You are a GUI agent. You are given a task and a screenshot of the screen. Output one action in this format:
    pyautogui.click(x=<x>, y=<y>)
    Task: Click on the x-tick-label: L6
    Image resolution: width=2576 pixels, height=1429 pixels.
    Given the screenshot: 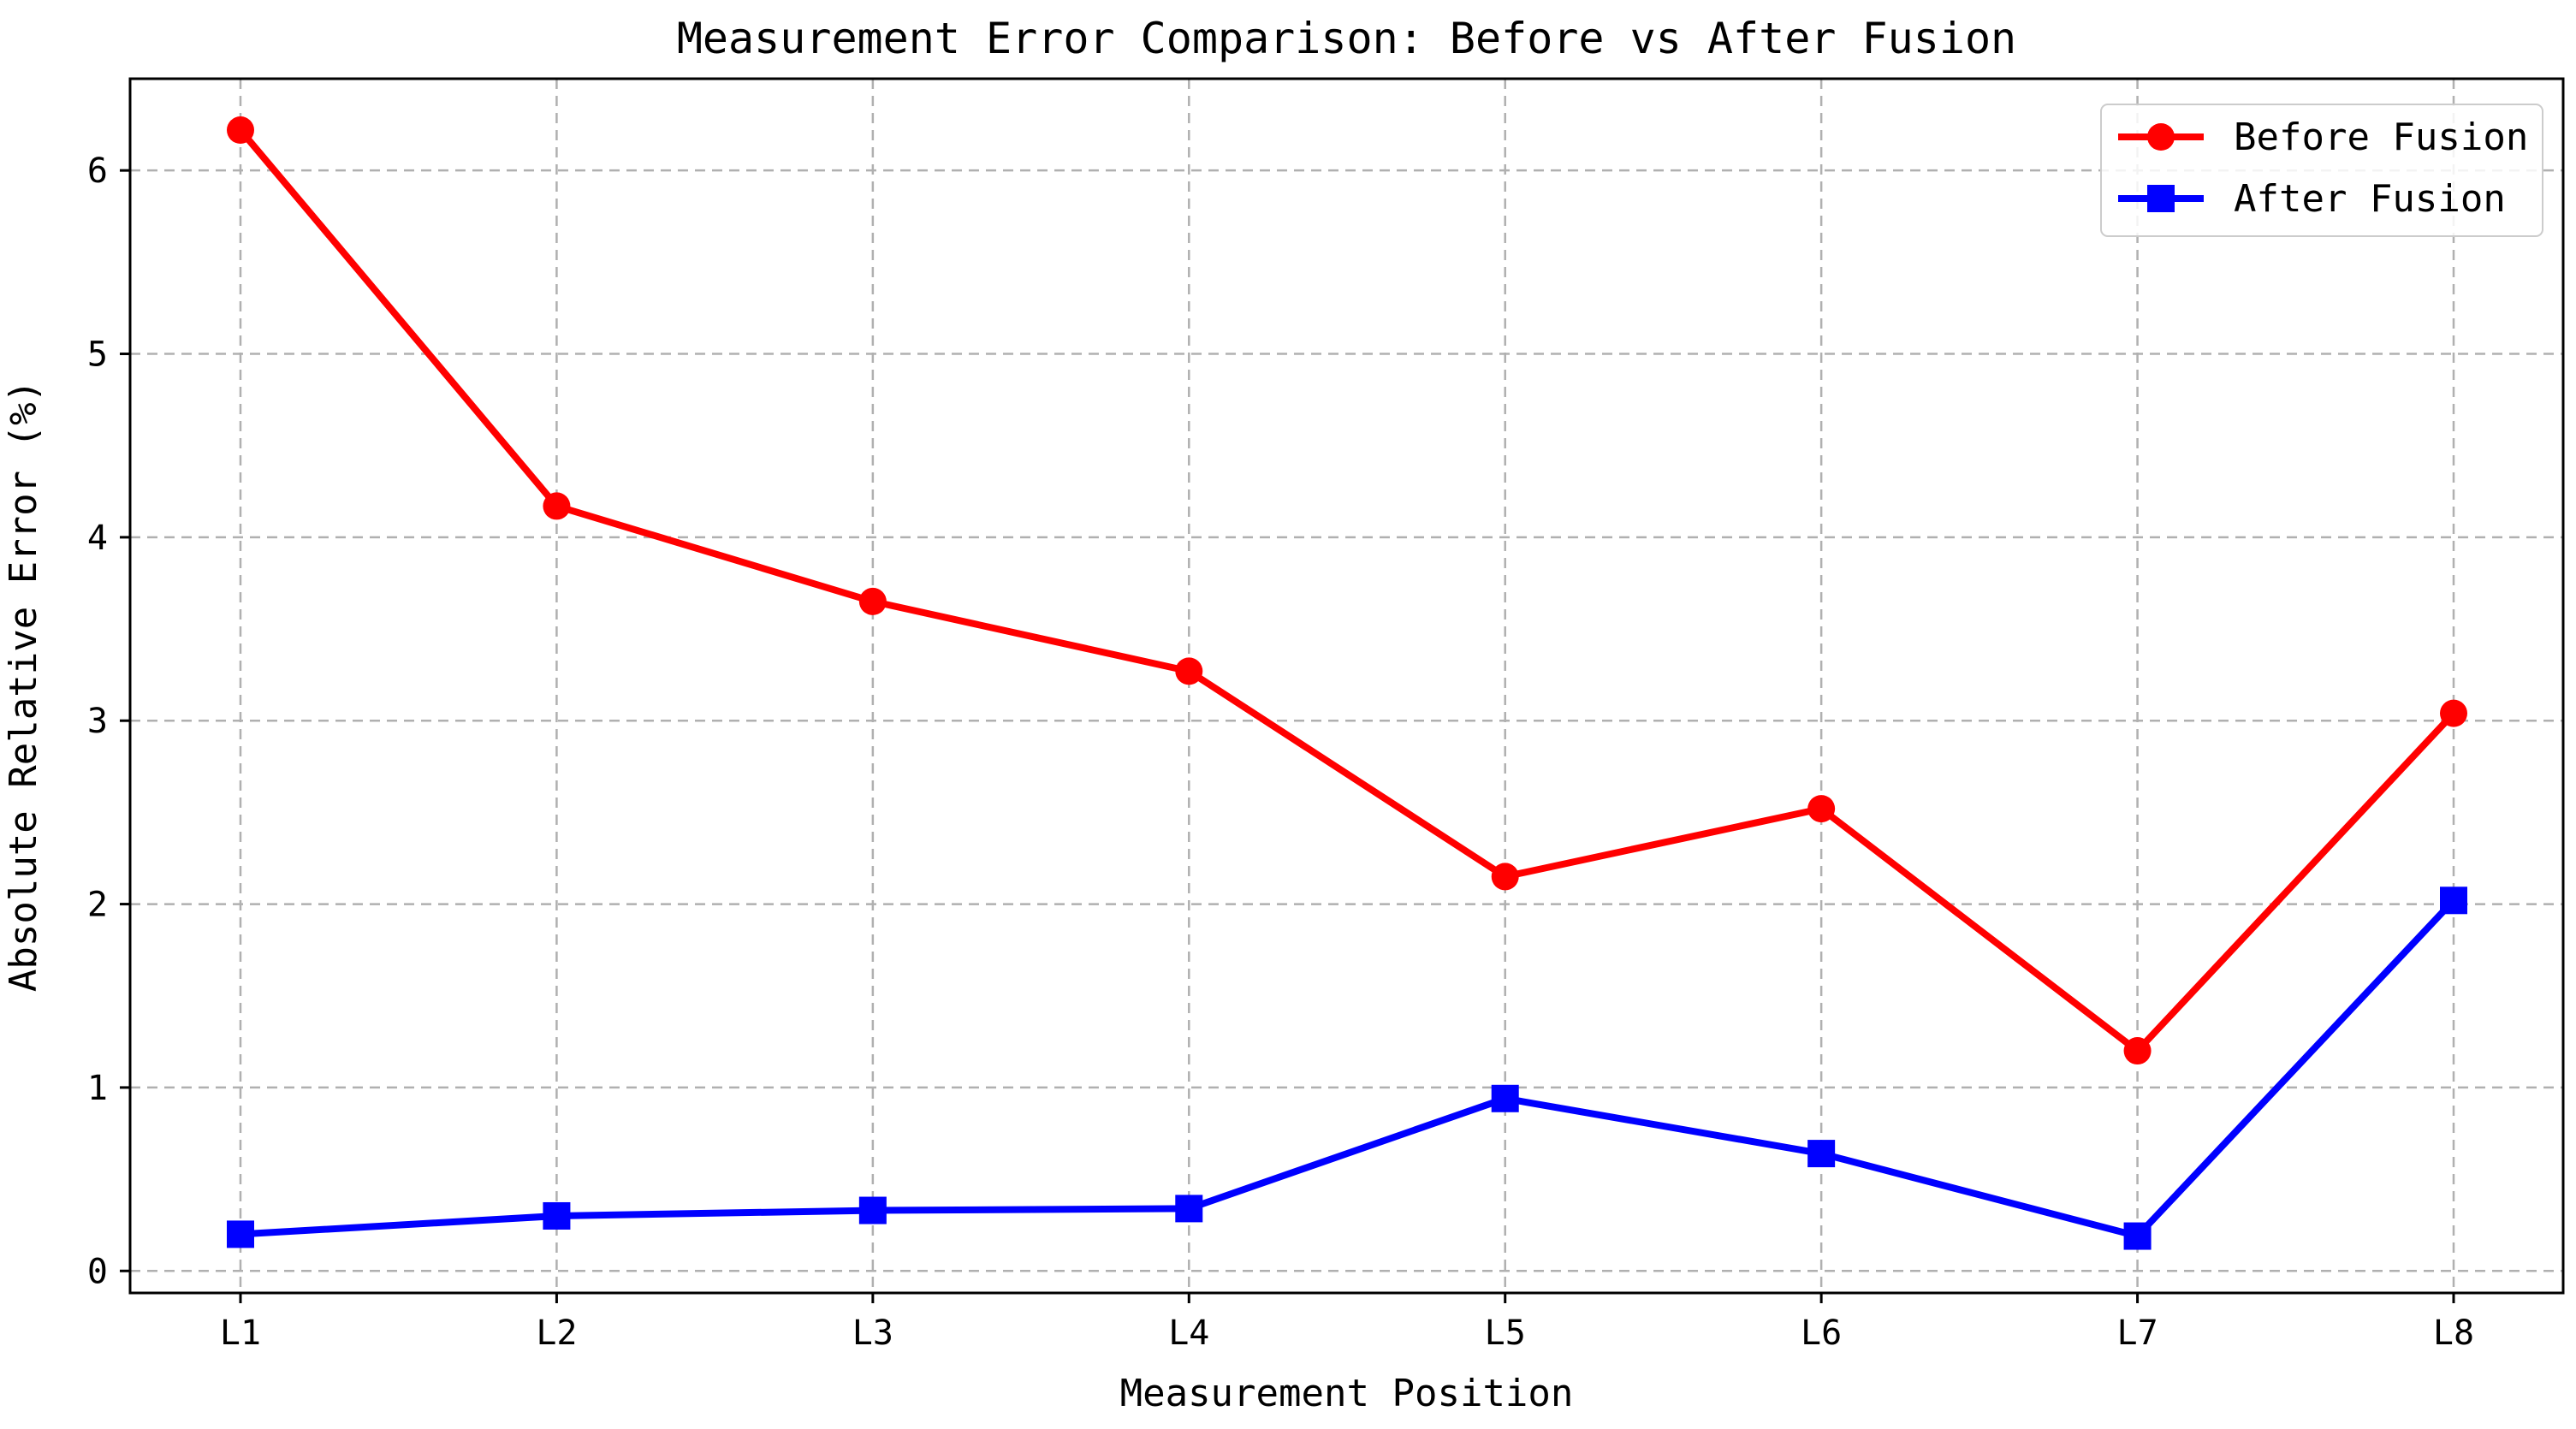 What is the action you would take?
    pyautogui.click(x=1821, y=1333)
    